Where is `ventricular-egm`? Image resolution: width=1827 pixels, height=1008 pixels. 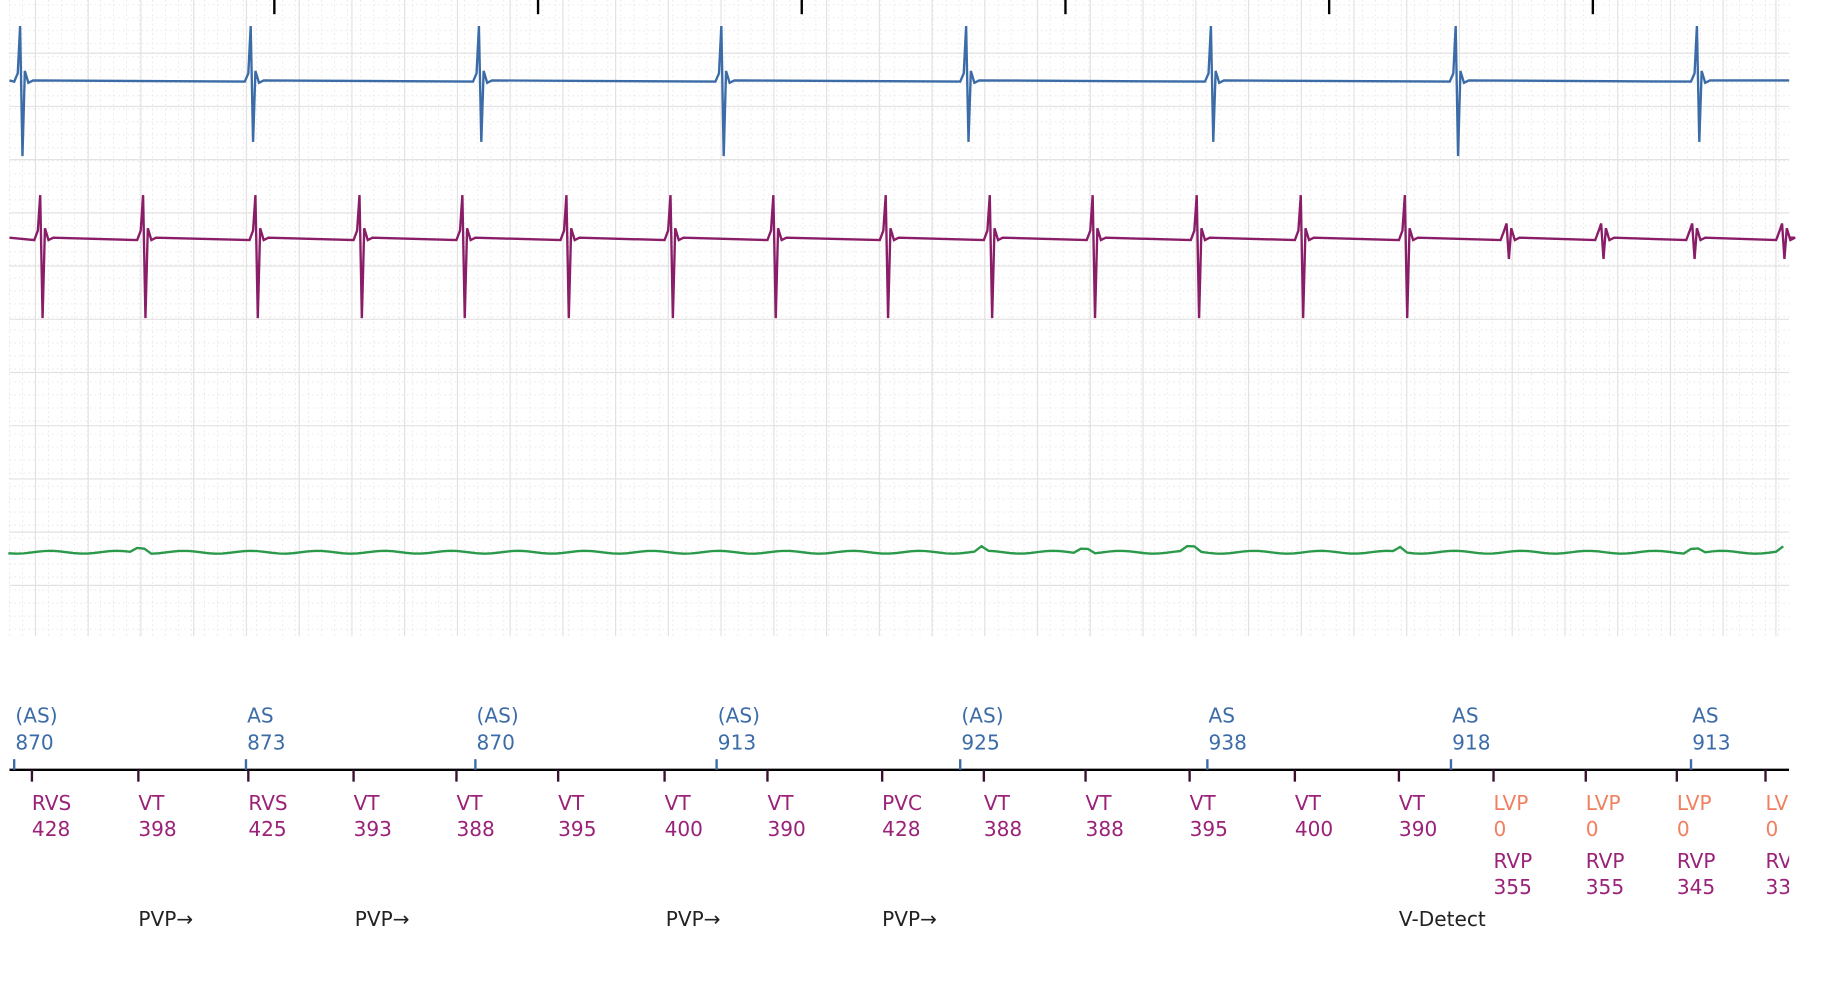
ventricular-egm is located at coordinates (902, 257).